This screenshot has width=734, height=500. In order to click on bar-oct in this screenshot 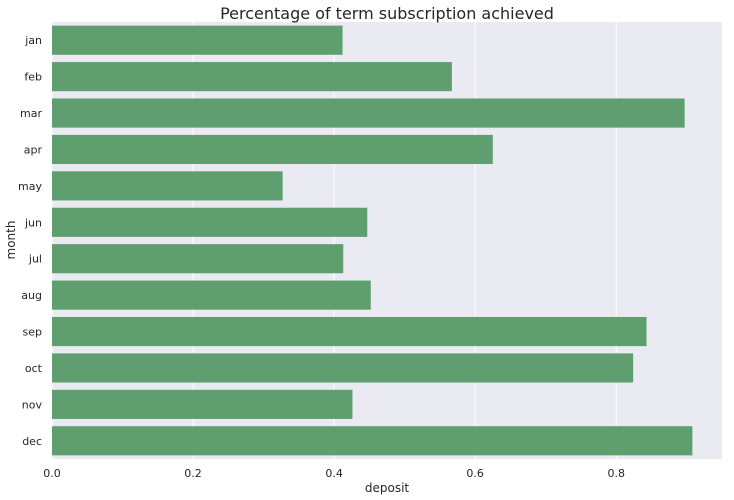, I will do `click(343, 368)`.